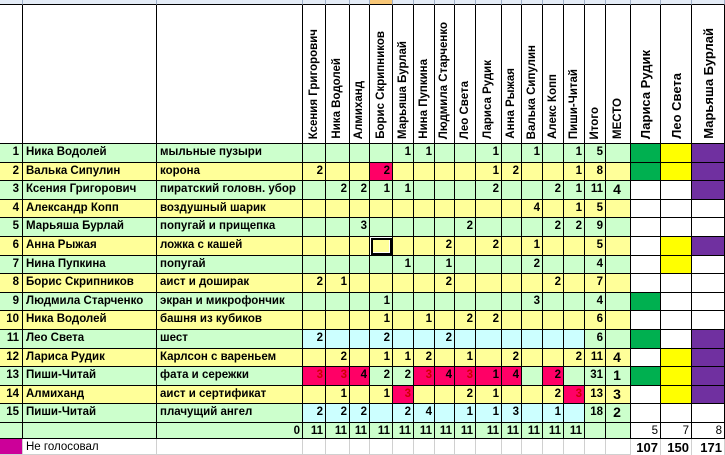 This screenshot has height=455, width=725. What do you see at coordinates (230, 172) in the screenshot?
I see `item-name: корона` at bounding box center [230, 172].